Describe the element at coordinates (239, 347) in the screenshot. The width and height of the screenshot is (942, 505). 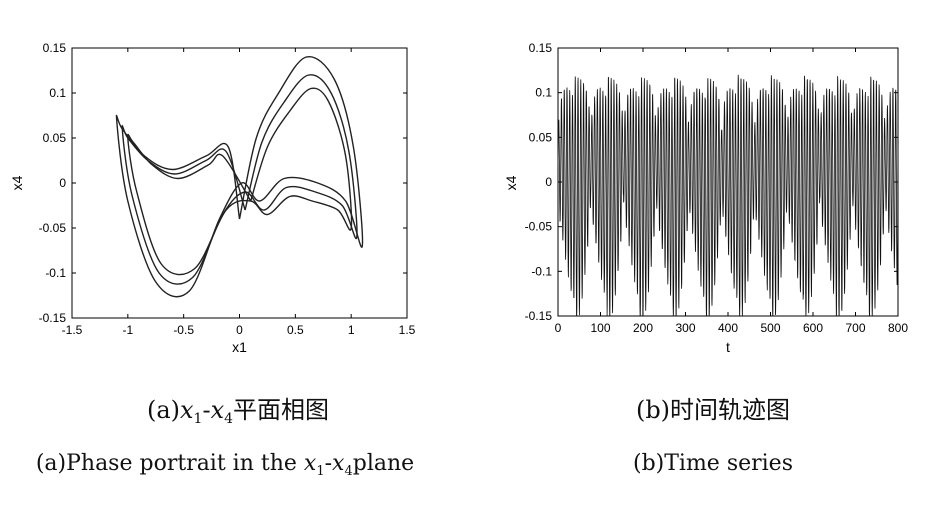
I see `panel-a-x-label: x1` at that location.